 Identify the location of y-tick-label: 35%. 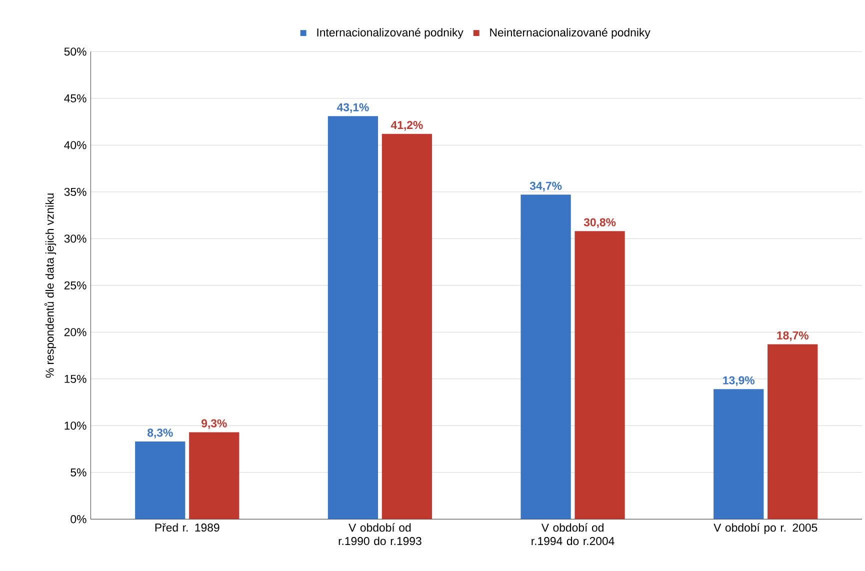
(75, 192).